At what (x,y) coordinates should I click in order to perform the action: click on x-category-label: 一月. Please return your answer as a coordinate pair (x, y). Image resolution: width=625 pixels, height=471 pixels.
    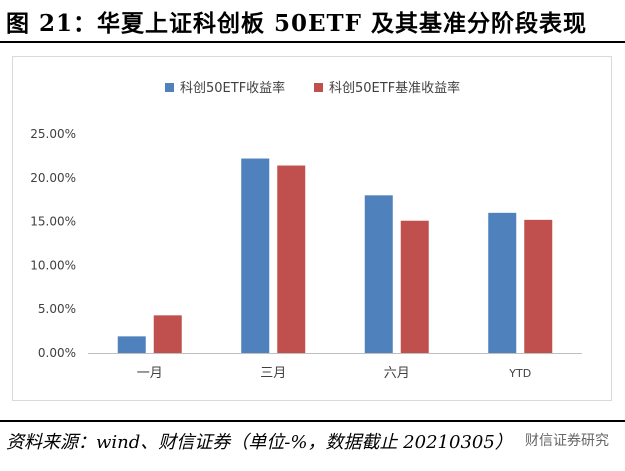
    Looking at the image, I should click on (150, 373).